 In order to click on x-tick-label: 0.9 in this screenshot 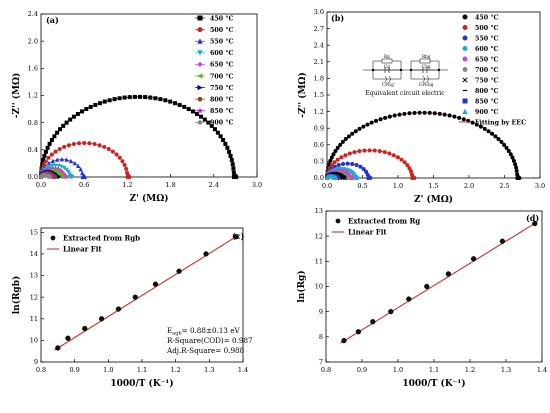, I will do `click(74, 370)`.